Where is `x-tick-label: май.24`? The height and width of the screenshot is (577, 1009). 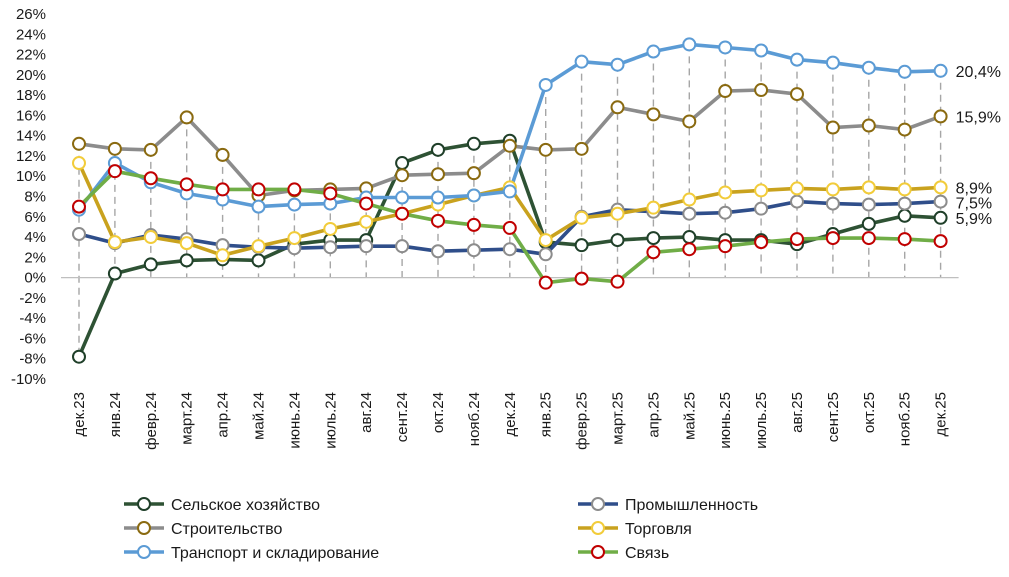
x-tick-label: май.24 is located at coordinates (259, 416).